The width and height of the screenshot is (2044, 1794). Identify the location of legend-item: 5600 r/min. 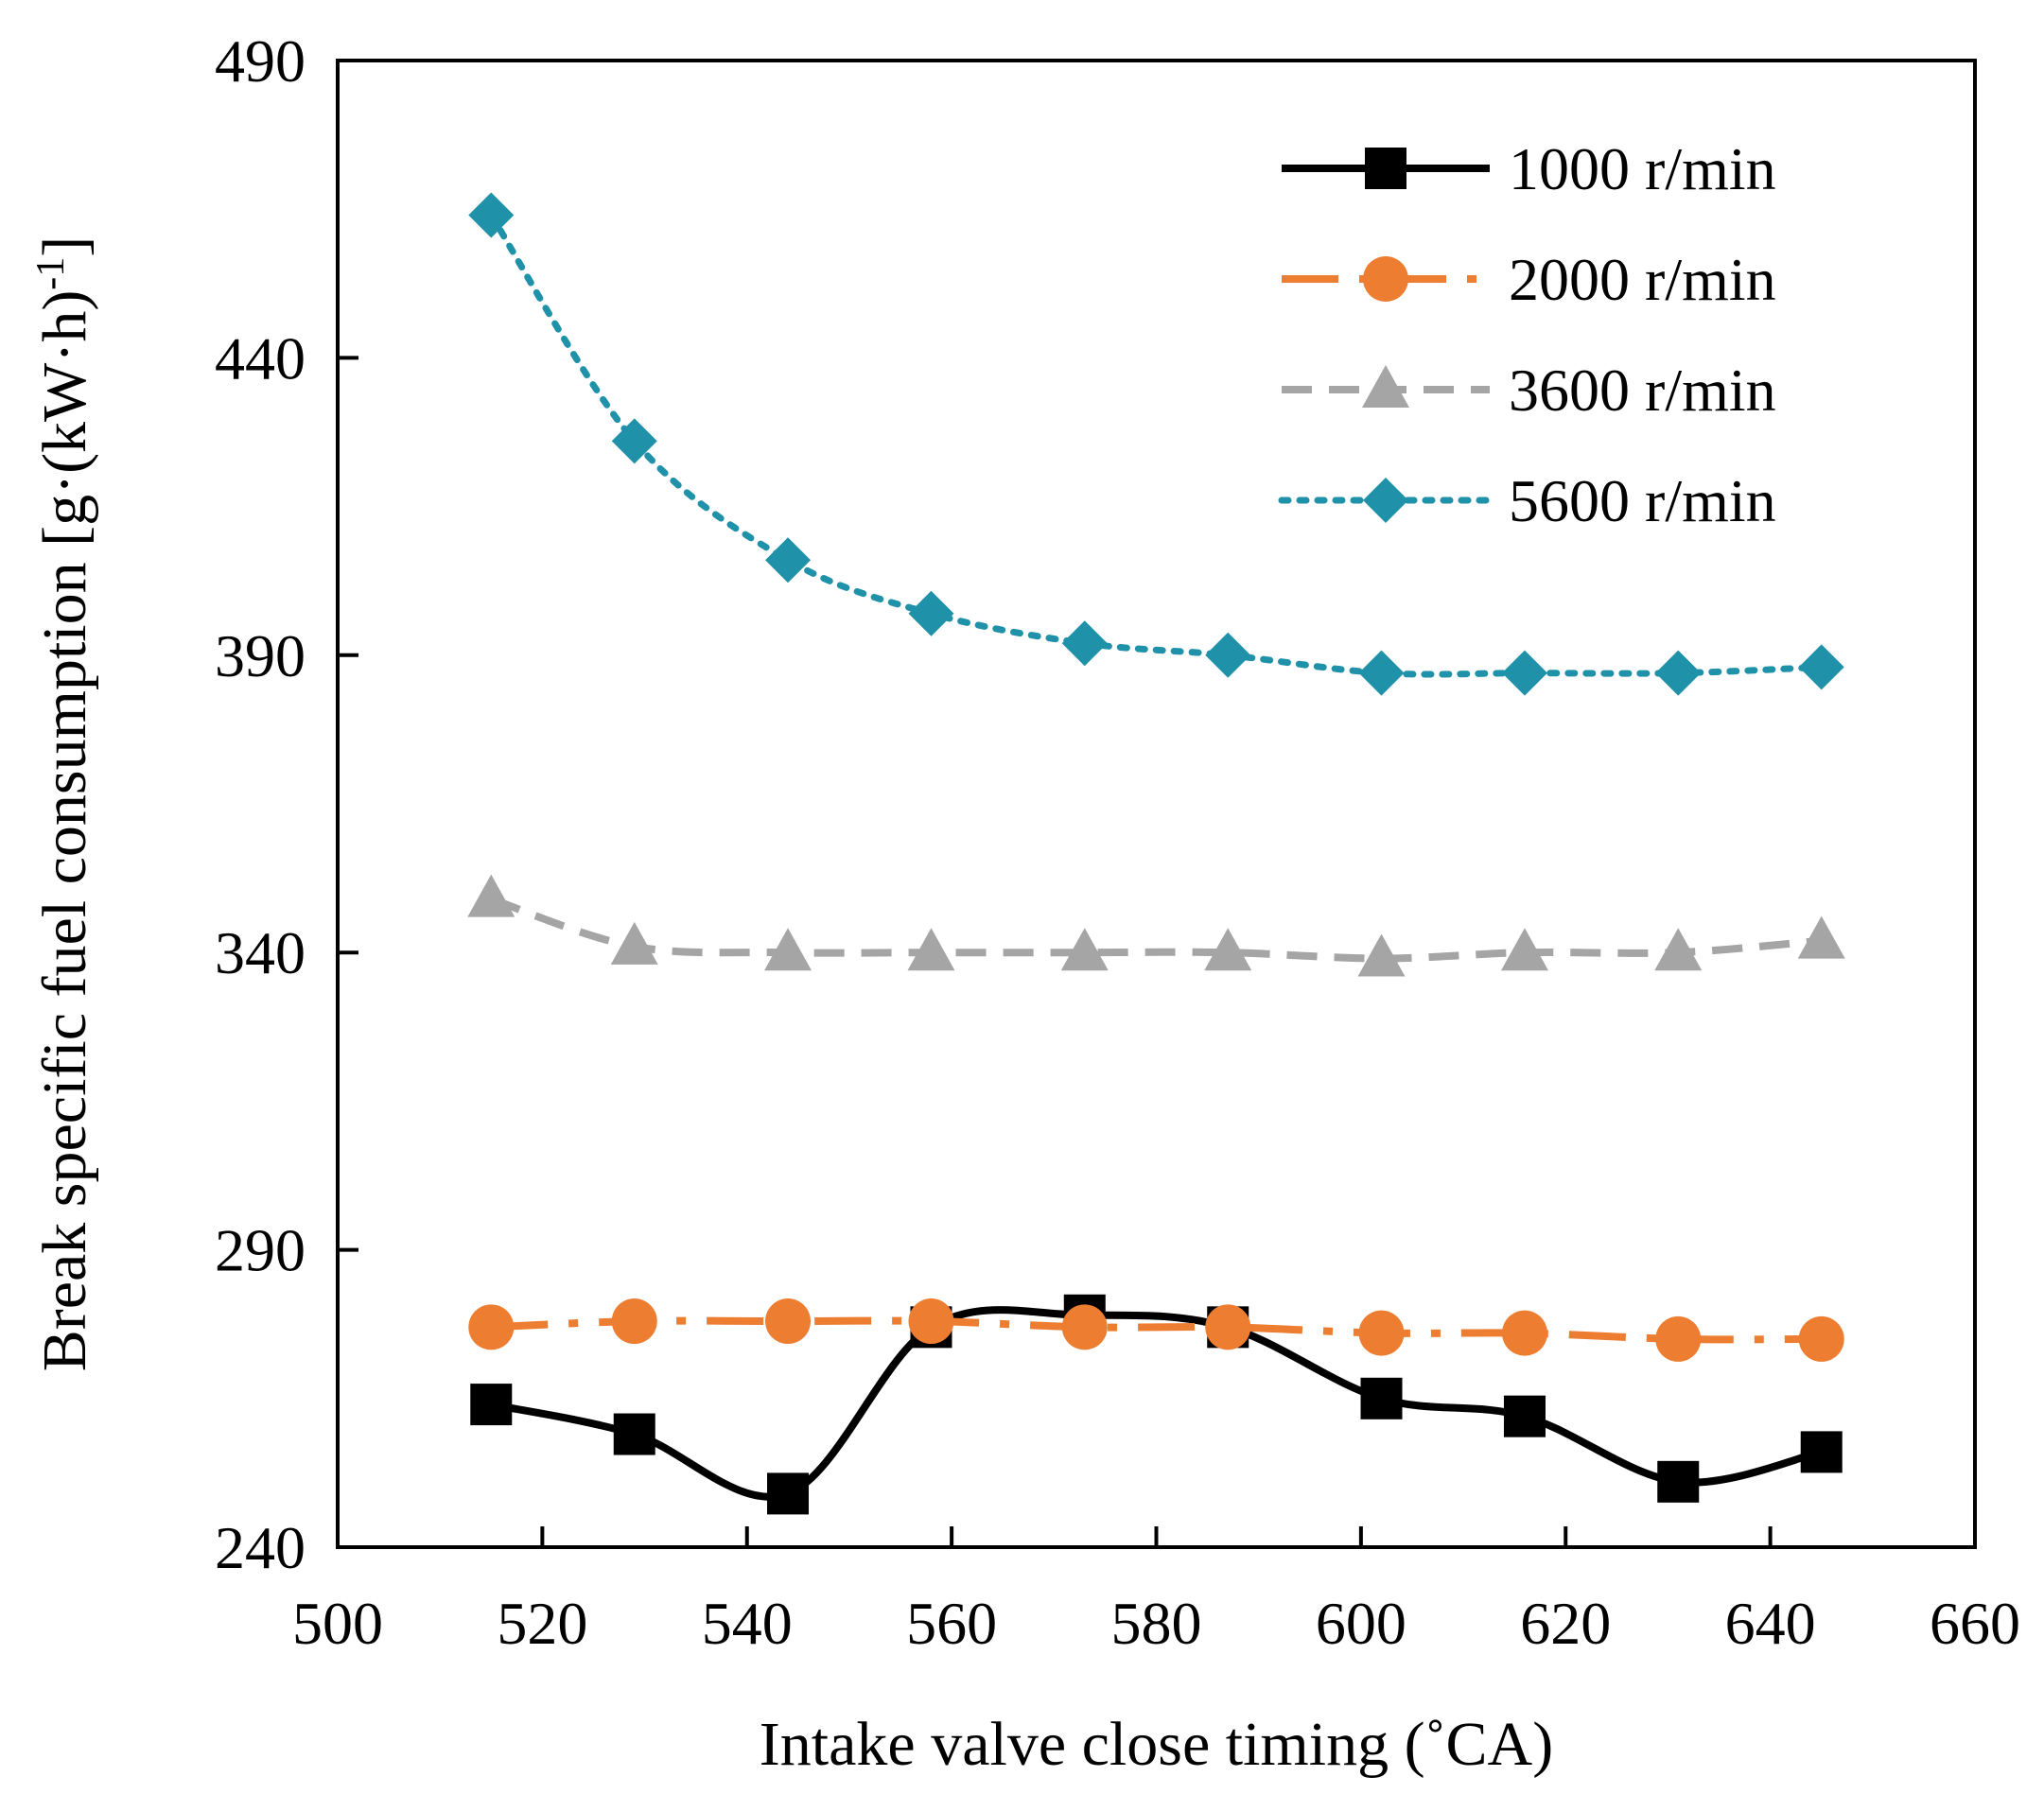
(1527, 500).